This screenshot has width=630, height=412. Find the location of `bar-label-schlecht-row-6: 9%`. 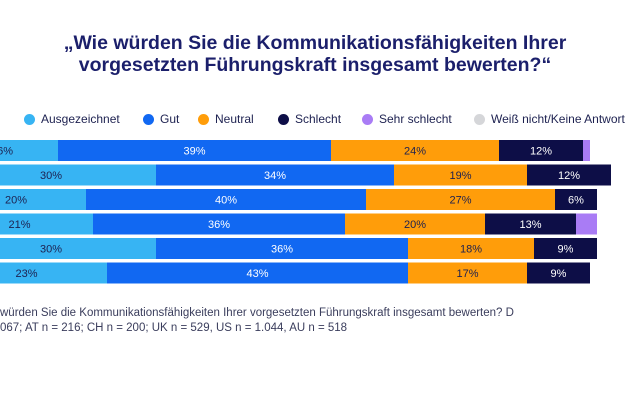

bar-label-schlecht-row-6: 9% is located at coordinates (559, 274).